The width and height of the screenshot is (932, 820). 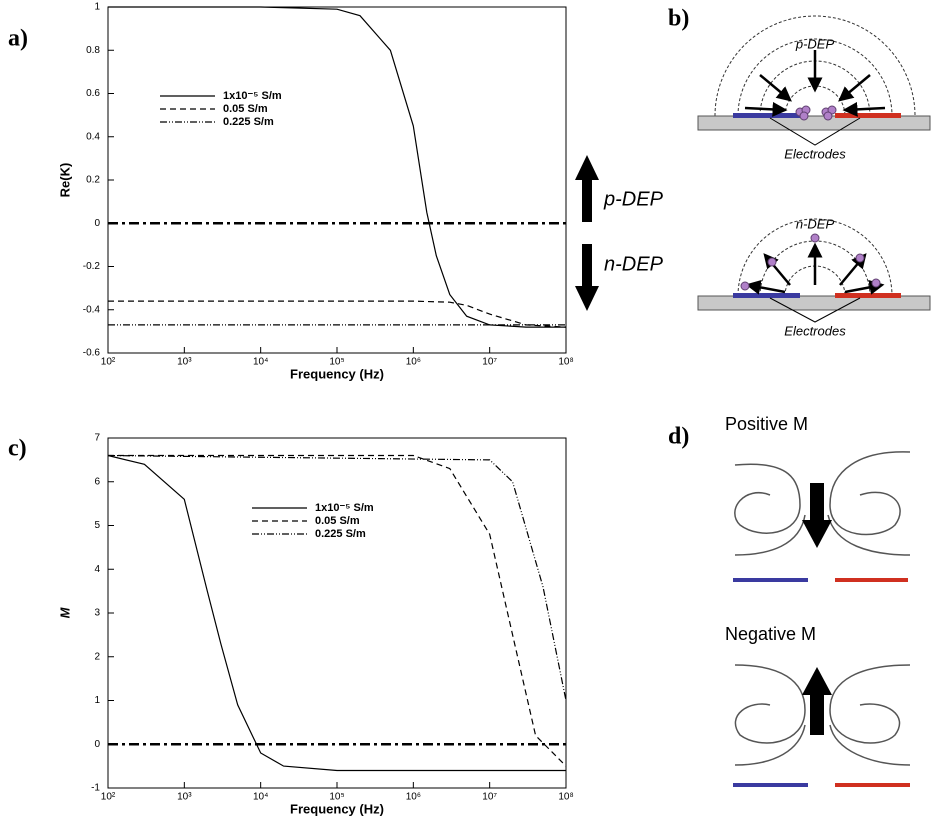 What do you see at coordinates (92, 353) in the screenshot?
I see `y-tick-label: -0.6` at bounding box center [92, 353].